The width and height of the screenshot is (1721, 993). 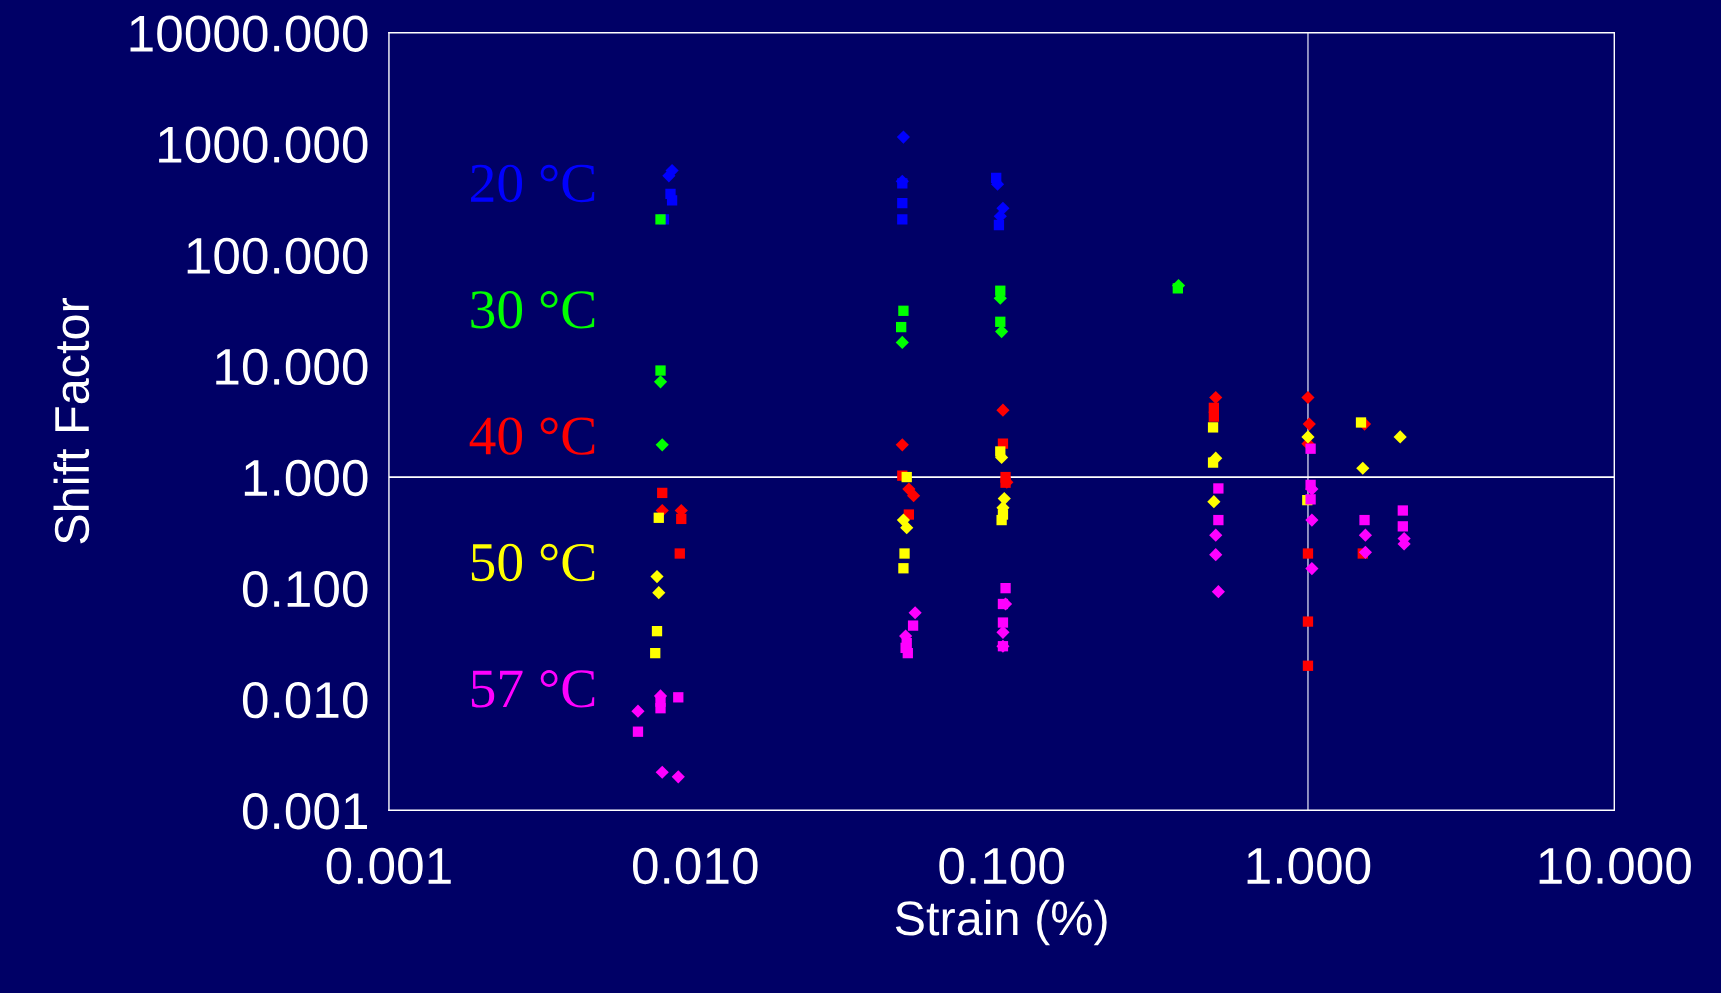 What do you see at coordinates (532, 436) in the screenshot?
I see `series-label: 40 °C` at bounding box center [532, 436].